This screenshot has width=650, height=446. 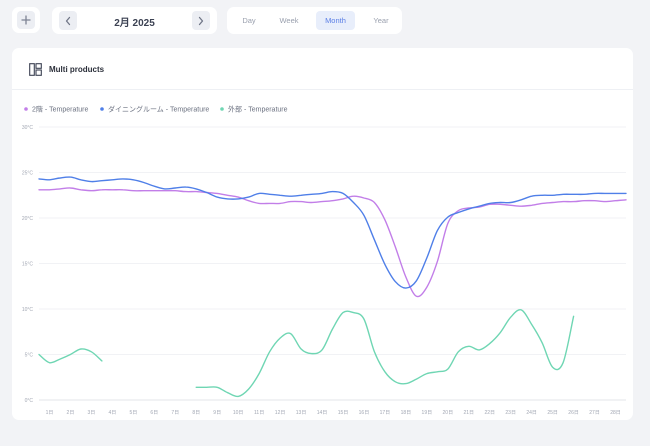 What do you see at coordinates (301, 413) in the screenshot?
I see `x-tick-label: 13日` at bounding box center [301, 413].